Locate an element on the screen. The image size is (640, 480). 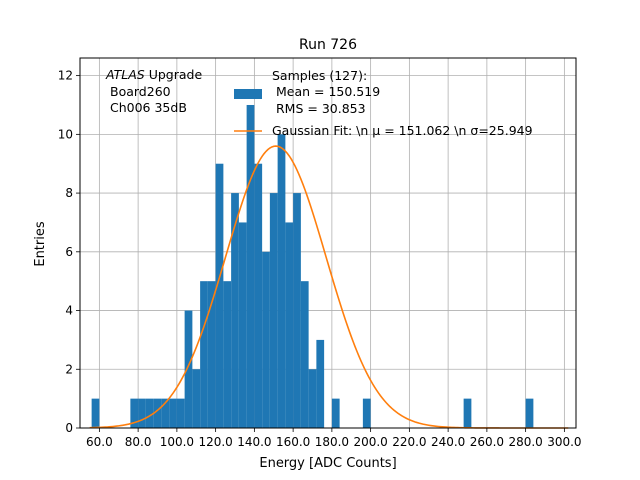
annotation-line-2: Board260 is located at coordinates (140, 91).